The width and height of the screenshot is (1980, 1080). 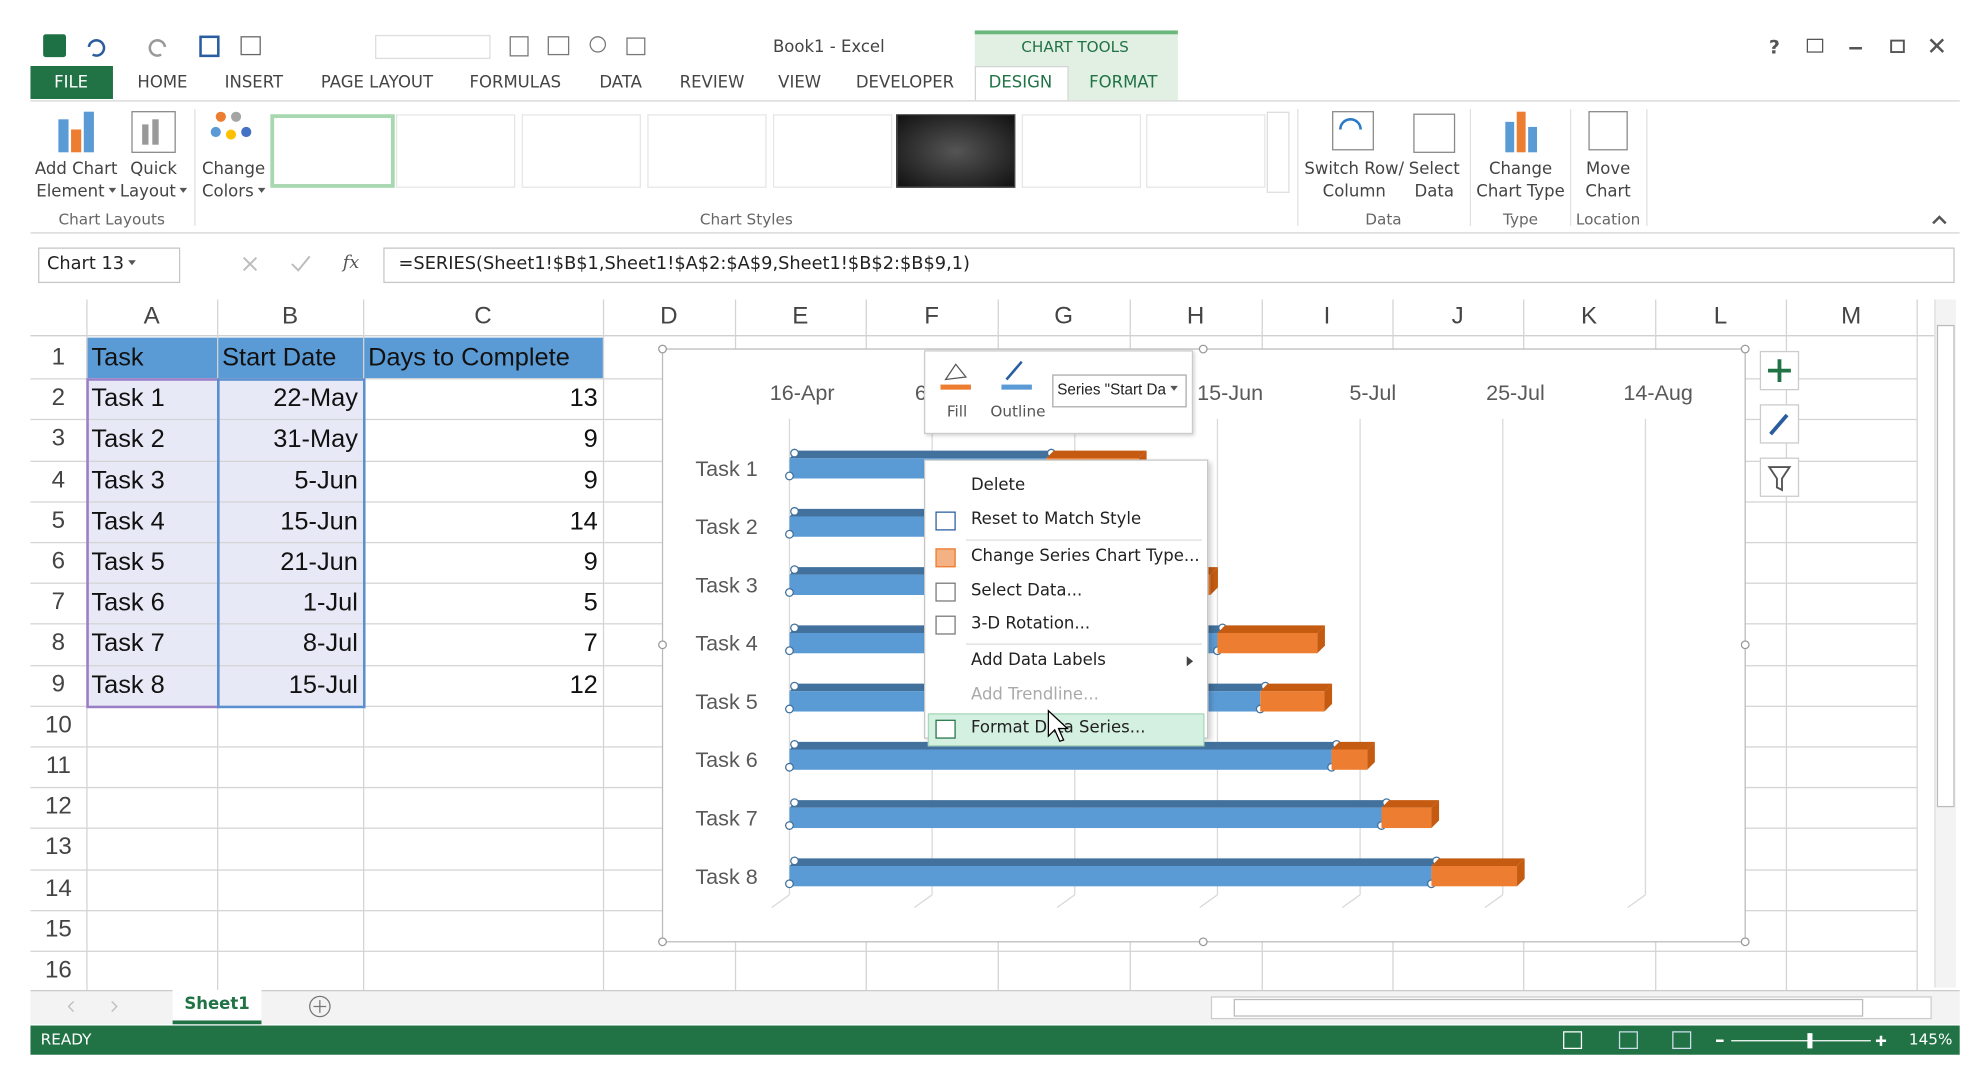 What do you see at coordinates (128, 439) in the screenshot?
I see `cell: Task 2` at bounding box center [128, 439].